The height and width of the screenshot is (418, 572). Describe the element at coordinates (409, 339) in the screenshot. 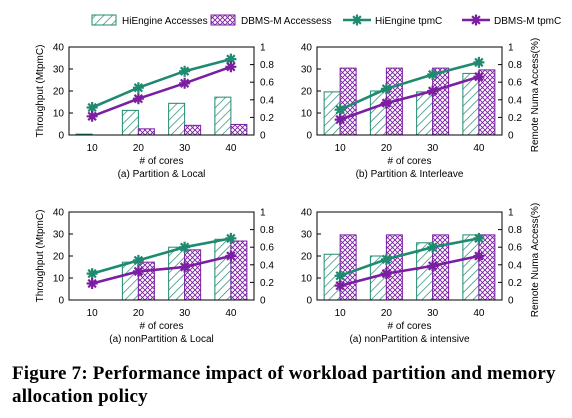

I see `panel-title: (a) nonPartition & intensive` at that location.